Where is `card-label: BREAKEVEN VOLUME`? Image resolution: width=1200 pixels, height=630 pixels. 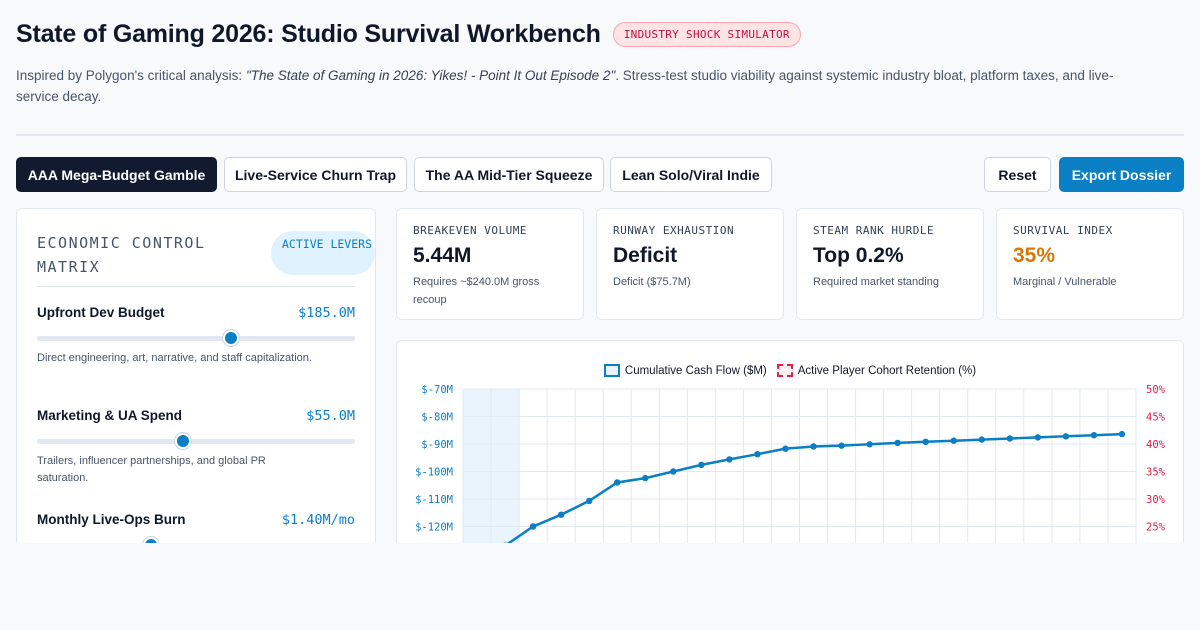
card-label: BREAKEVEN VOLUME is located at coordinates (470, 230).